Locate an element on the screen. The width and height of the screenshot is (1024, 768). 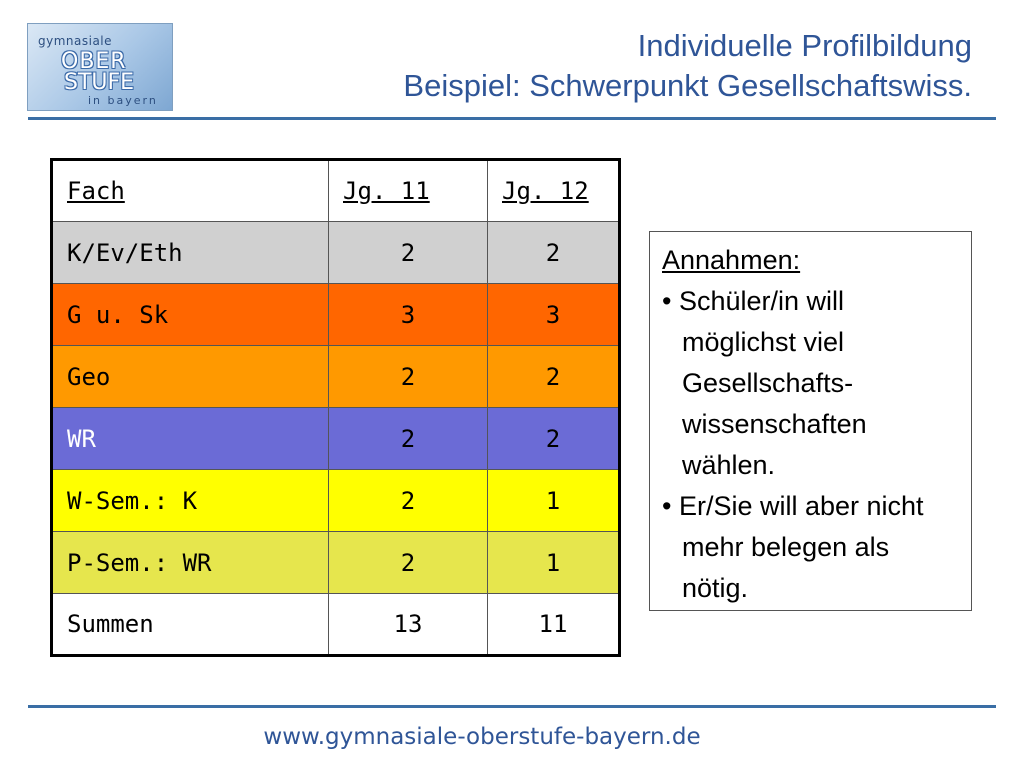
table-row: G u. Sk 3 3 is located at coordinates (336, 315).